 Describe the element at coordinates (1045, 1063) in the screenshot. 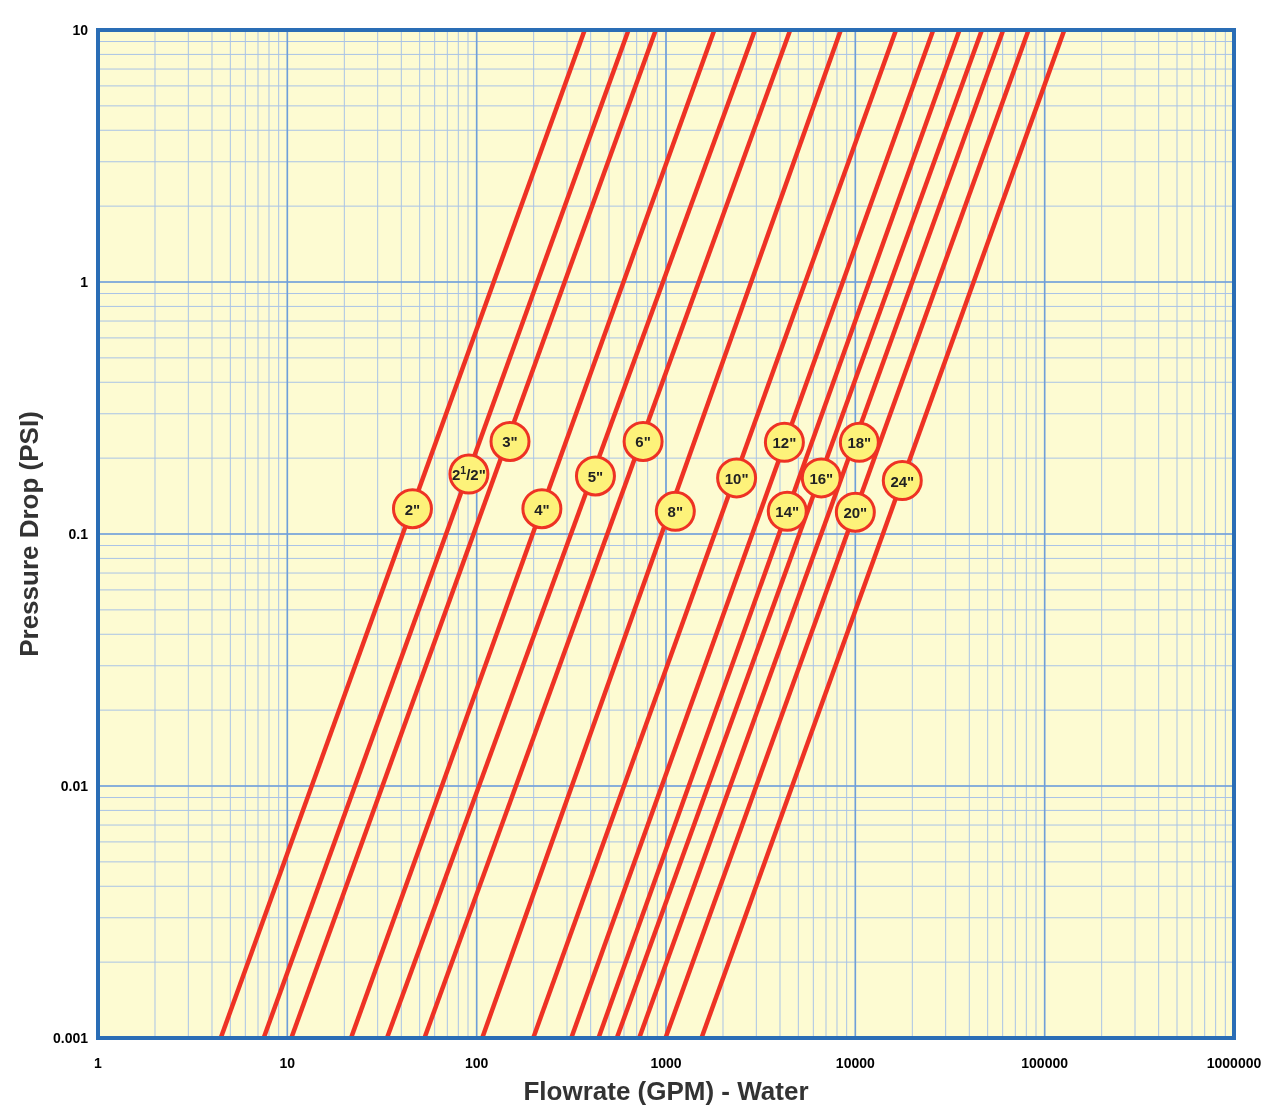

I see `x-tick-label: 100000` at that location.